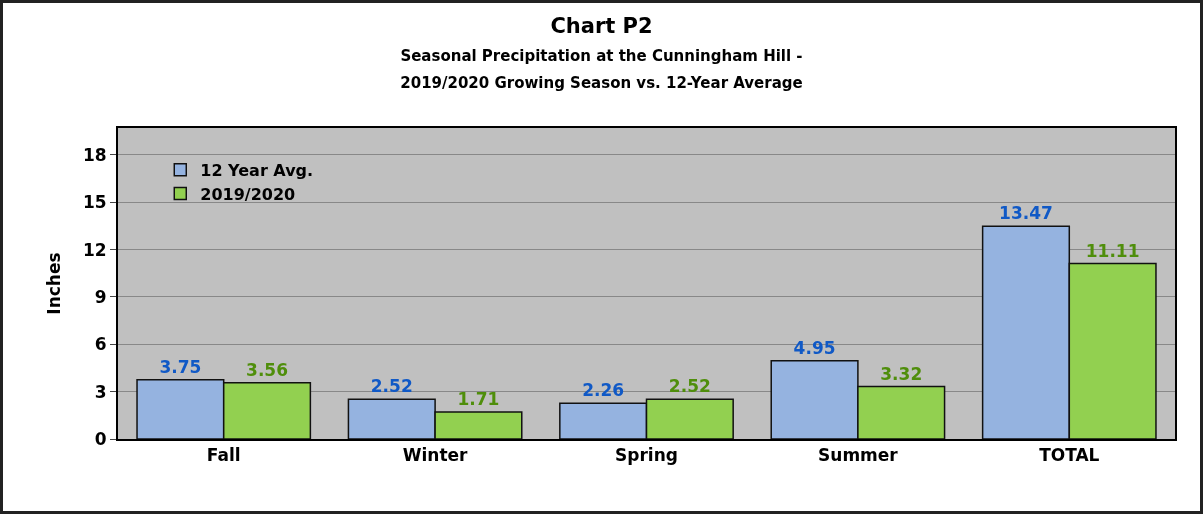 The image size is (1203, 514). I want to click on y-tick-label: 6, so click(100, 344).